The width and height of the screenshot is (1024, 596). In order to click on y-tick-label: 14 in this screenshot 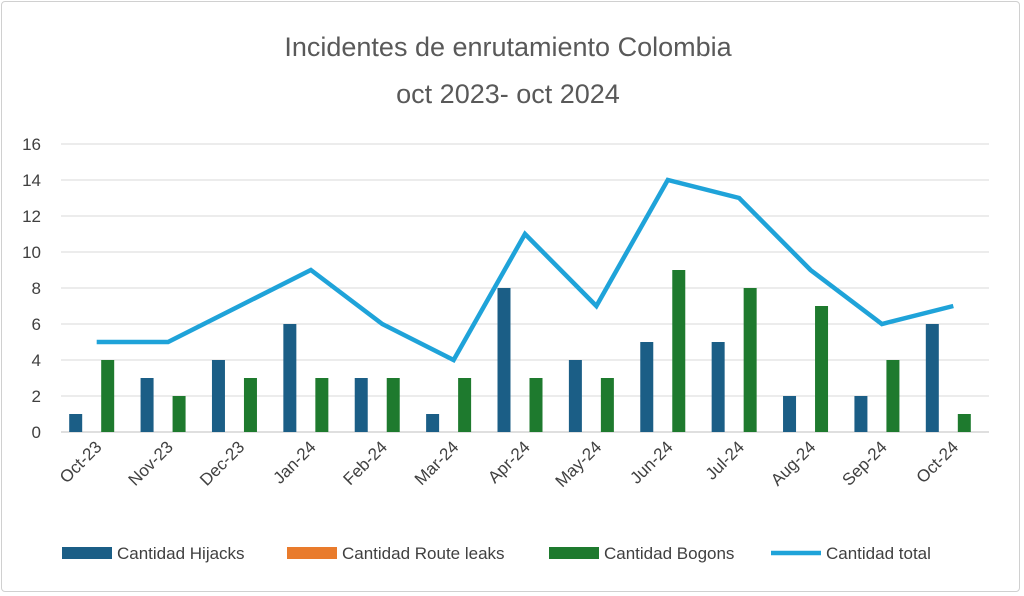, I will do `click(31, 180)`.